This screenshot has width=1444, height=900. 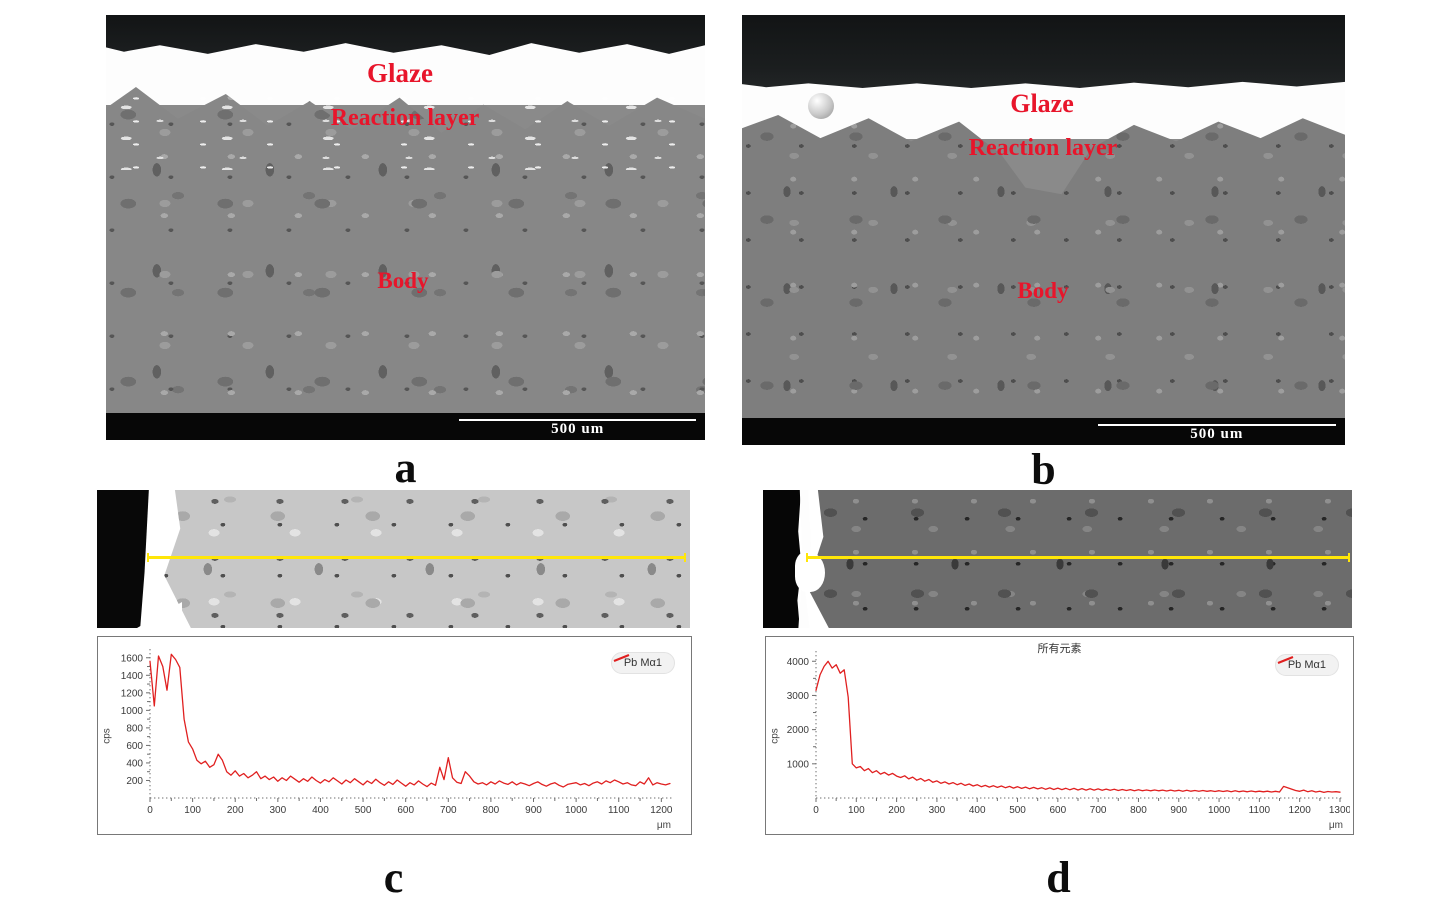 I want to click on strip-c-scan-line, so click(x=416, y=557).